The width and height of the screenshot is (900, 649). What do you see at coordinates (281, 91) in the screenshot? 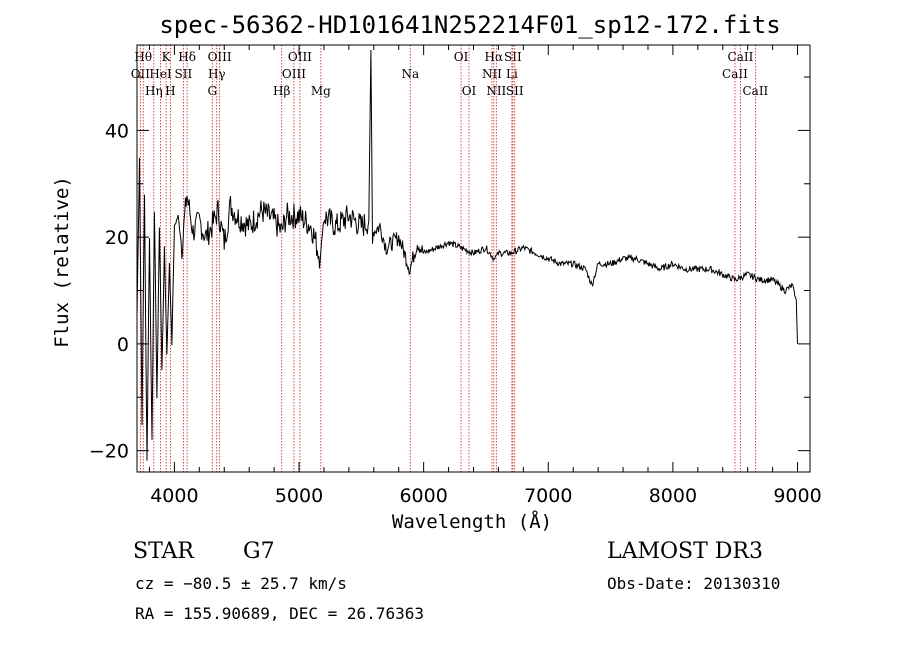
I see `spectral-line-label: Hβ` at bounding box center [281, 91].